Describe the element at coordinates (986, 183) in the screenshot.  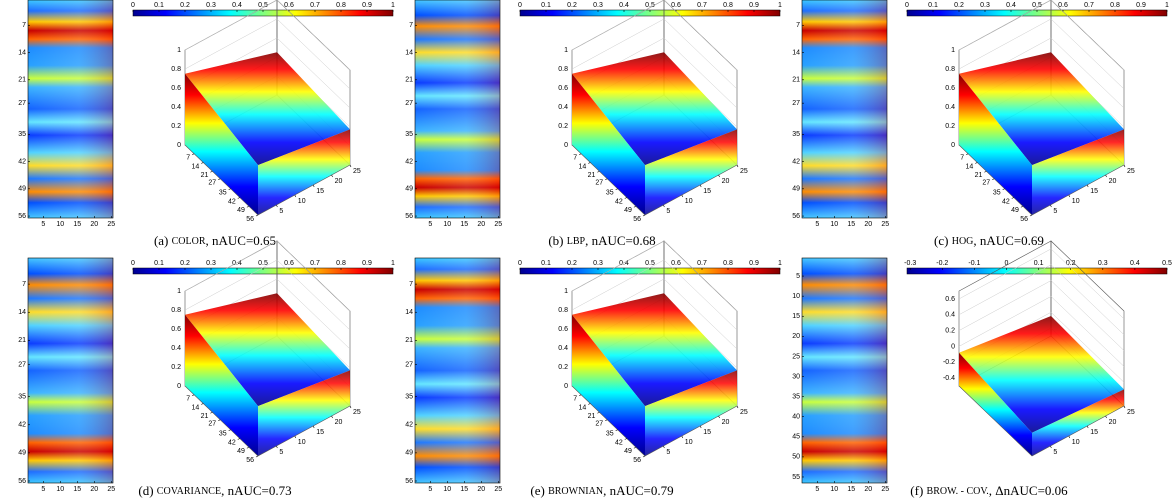
I see `row-tick-label: 27` at that location.